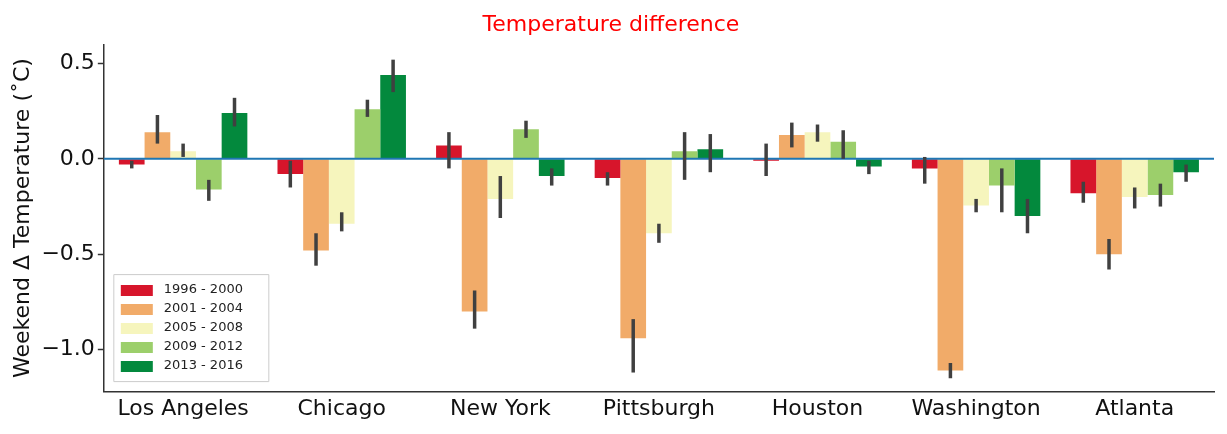  I want to click on x-tick-label: Chicago, so click(341, 407).